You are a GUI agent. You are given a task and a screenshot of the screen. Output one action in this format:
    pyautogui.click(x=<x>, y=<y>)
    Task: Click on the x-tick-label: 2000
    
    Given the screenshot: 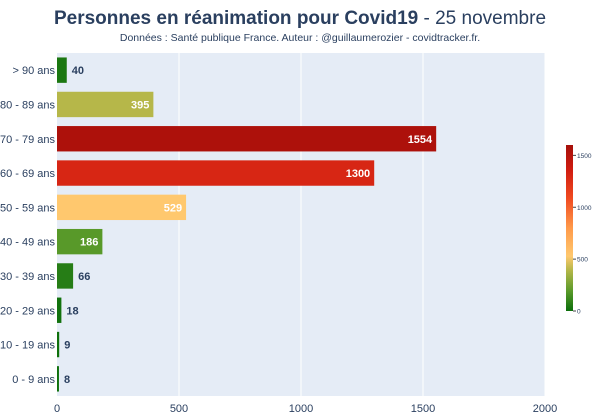 What is the action you would take?
    pyautogui.click(x=545, y=409)
    